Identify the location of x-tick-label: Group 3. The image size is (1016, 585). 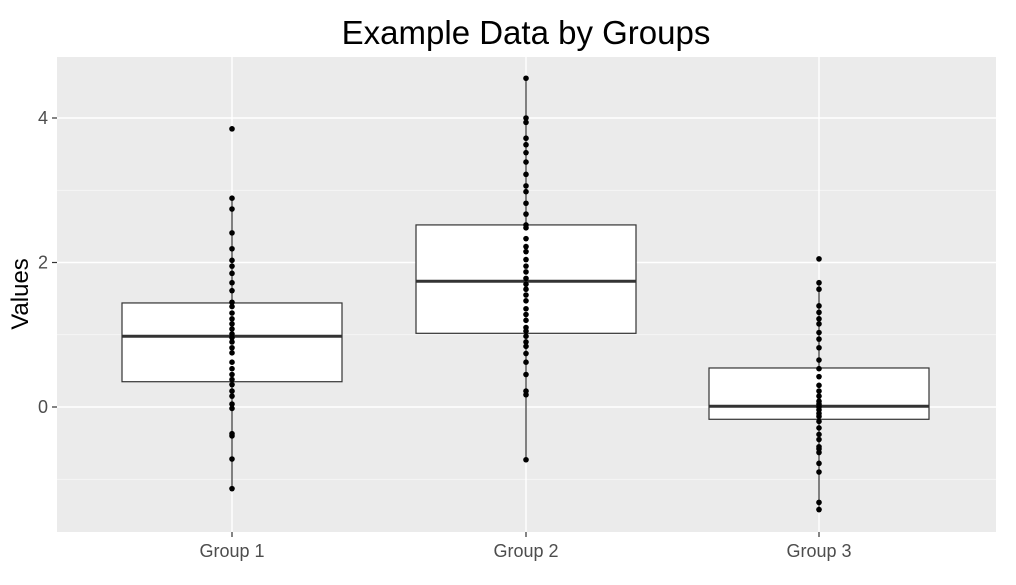
(818, 551).